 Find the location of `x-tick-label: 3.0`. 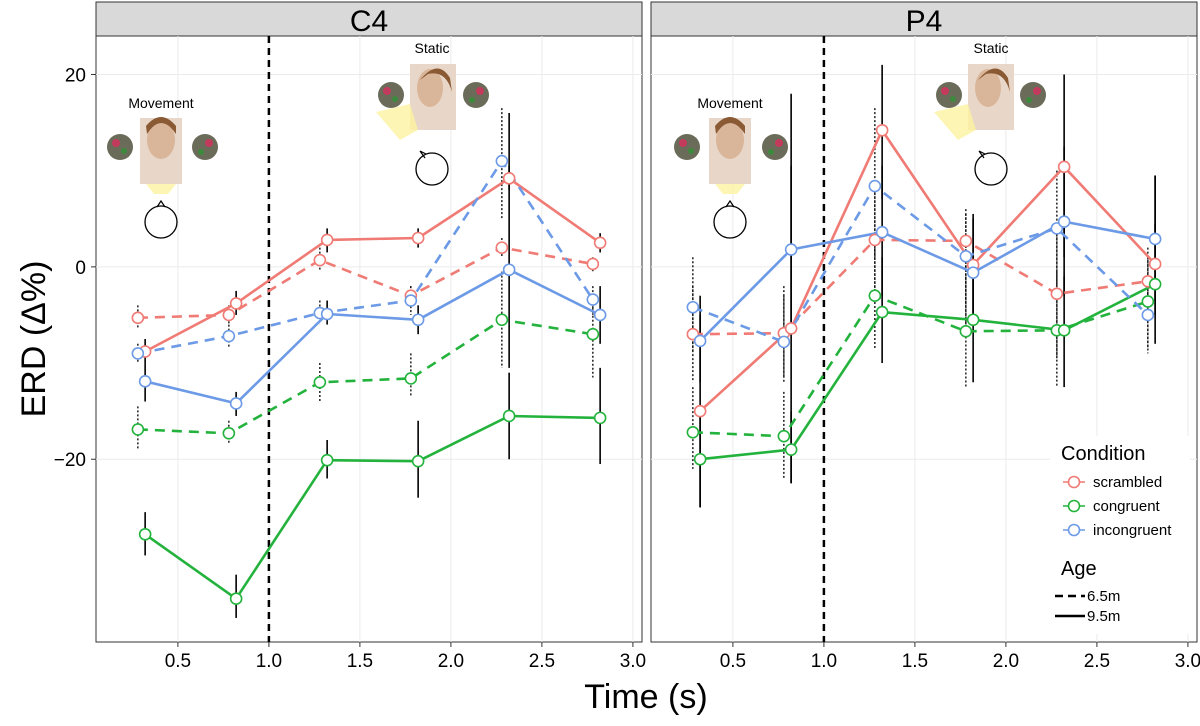

x-tick-label: 3.0 is located at coordinates (633, 661).